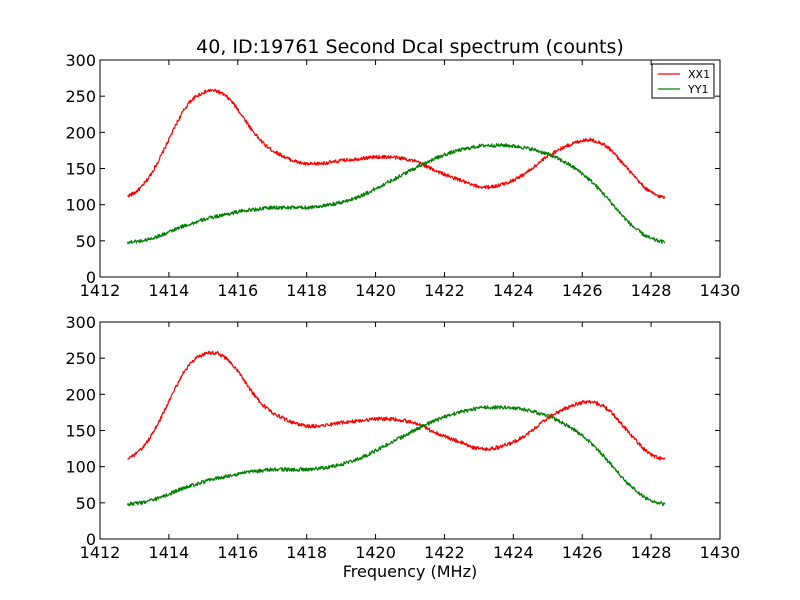 The height and width of the screenshot is (600, 800). What do you see at coordinates (237, 290) in the screenshot?
I see `top-x-tick-label: 1416` at bounding box center [237, 290].